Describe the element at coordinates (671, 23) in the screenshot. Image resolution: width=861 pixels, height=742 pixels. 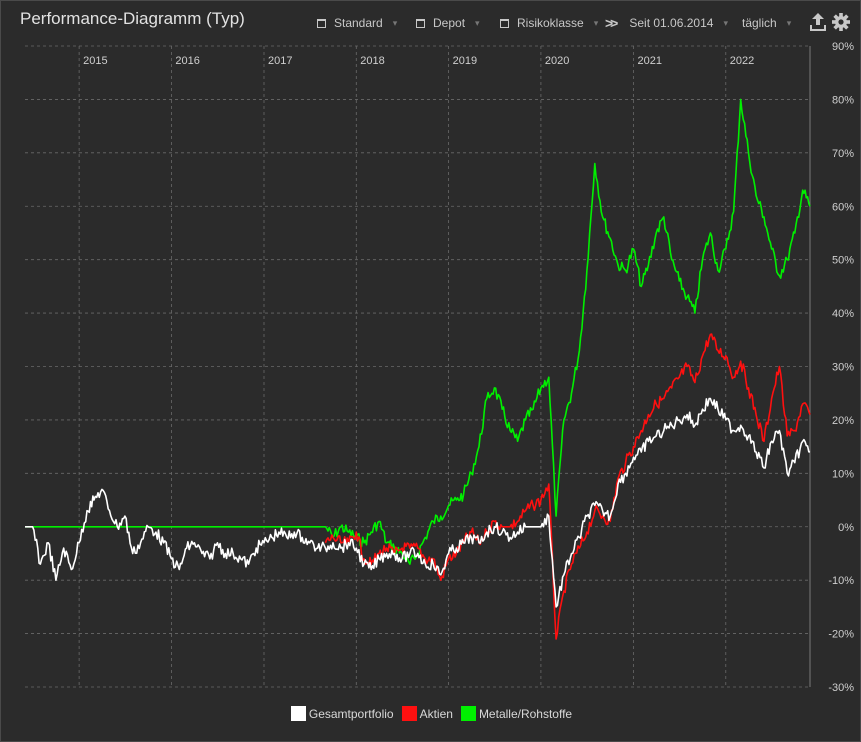
I see `period-label: Seit 01.06.2014` at that location.